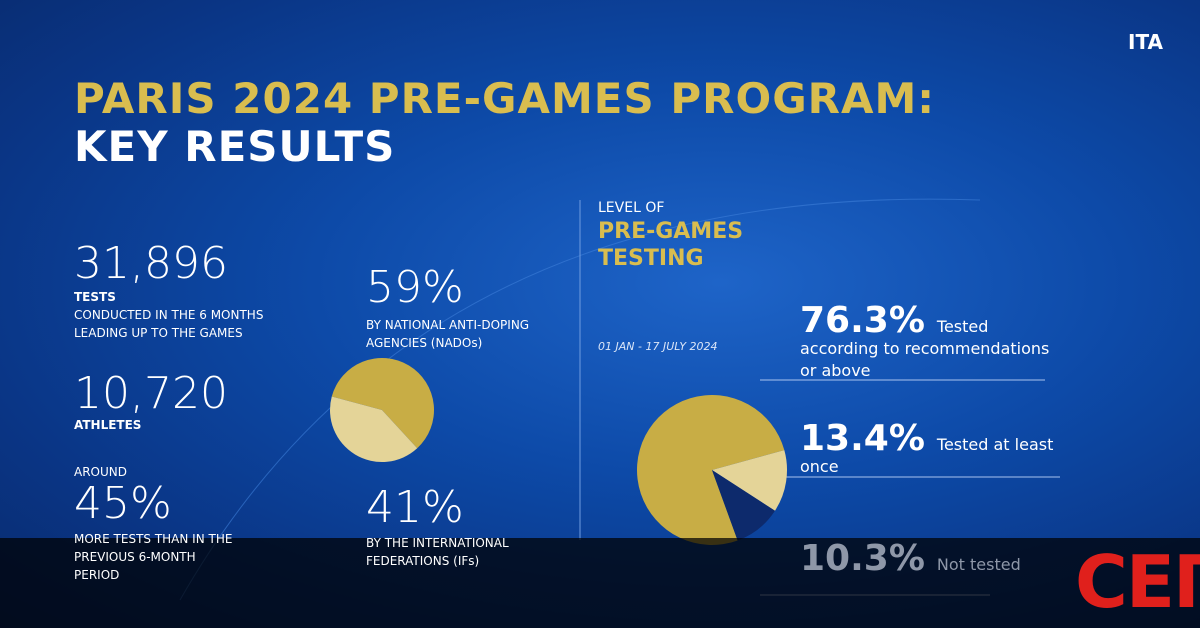 The height and width of the screenshot is (628, 1200). What do you see at coordinates (151, 263) in the screenshot?
I see `stat-value: 31,896` at bounding box center [151, 263].